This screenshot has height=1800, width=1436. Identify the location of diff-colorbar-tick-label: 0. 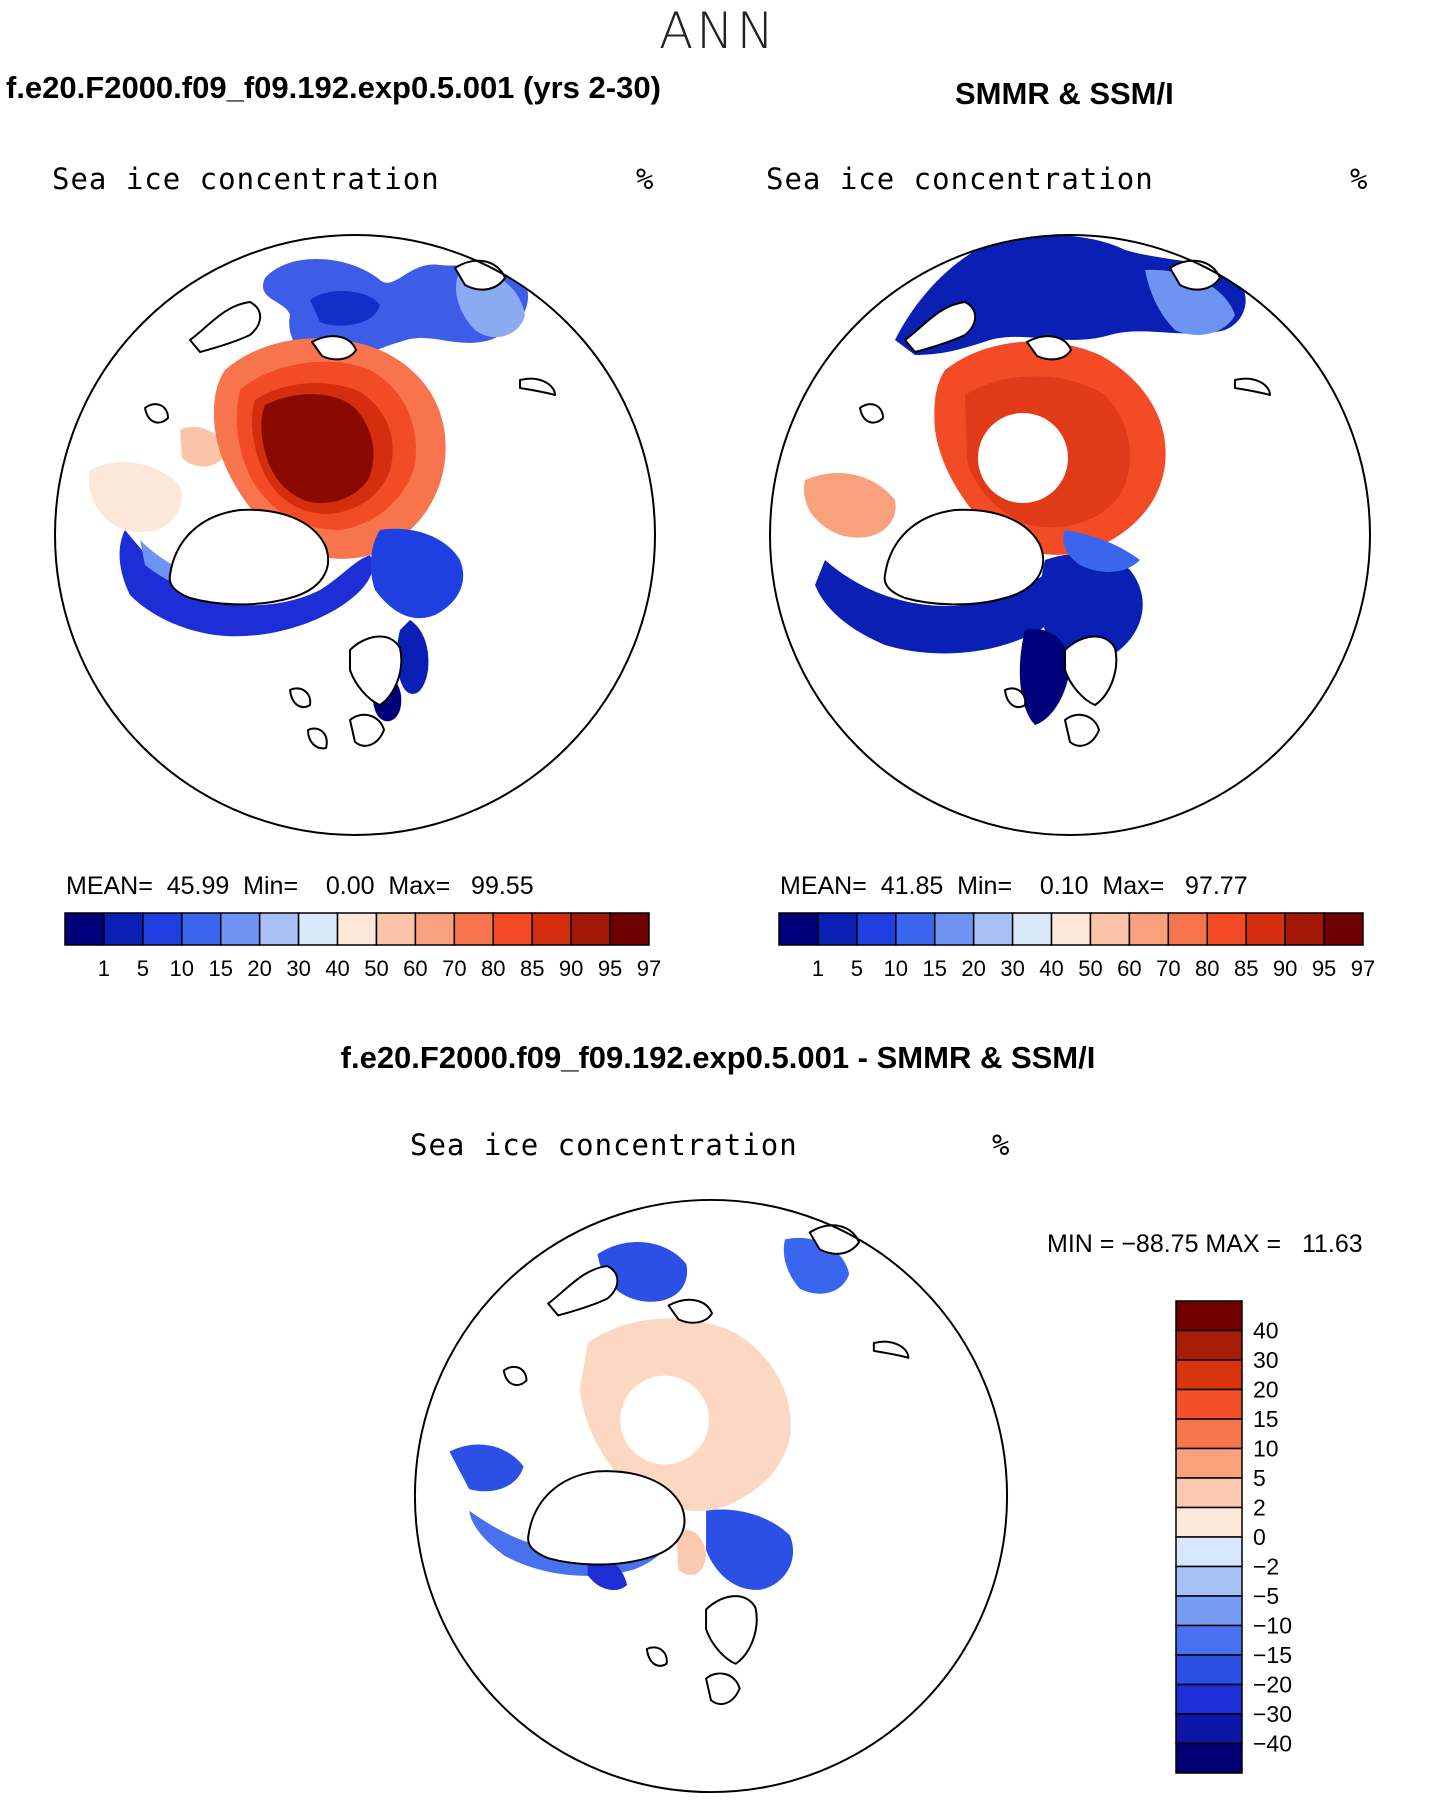
(1259, 1537).